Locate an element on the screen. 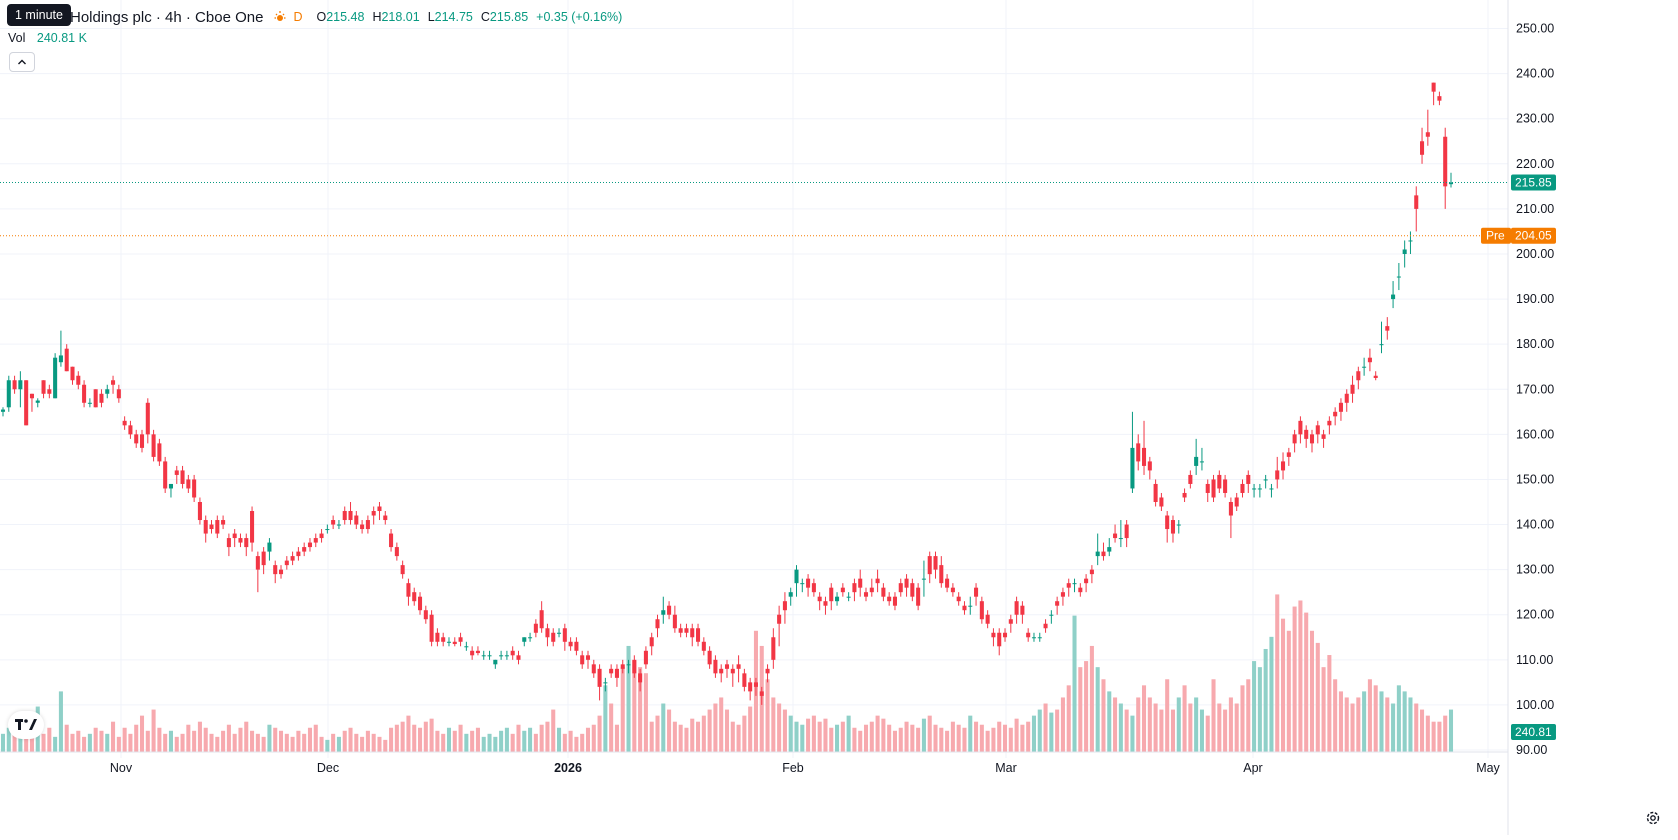 Image resolution: width=1678 pixels, height=840 pixels. collapse-legend-button is located at coordinates (22, 62).